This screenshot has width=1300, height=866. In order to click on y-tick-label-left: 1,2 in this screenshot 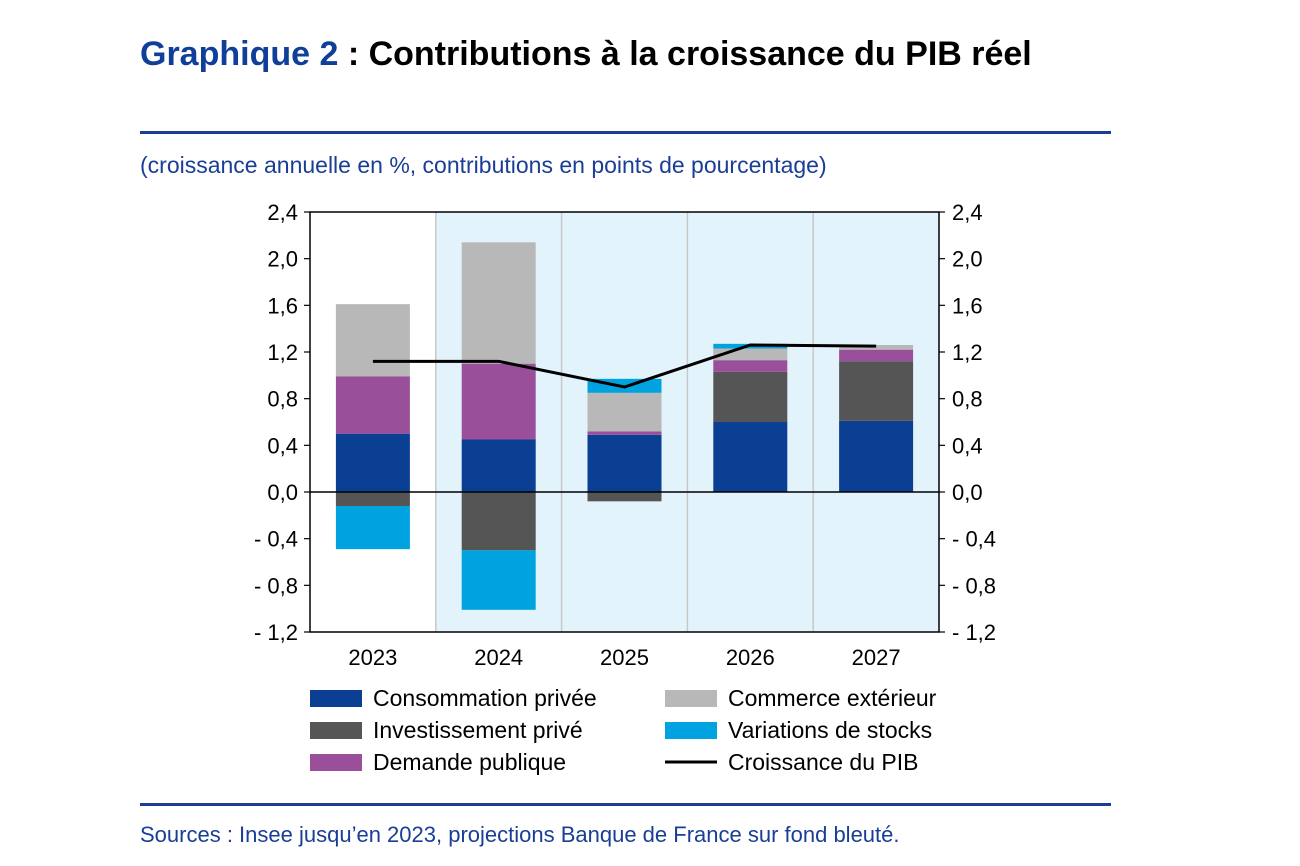, I will do `click(282, 352)`.